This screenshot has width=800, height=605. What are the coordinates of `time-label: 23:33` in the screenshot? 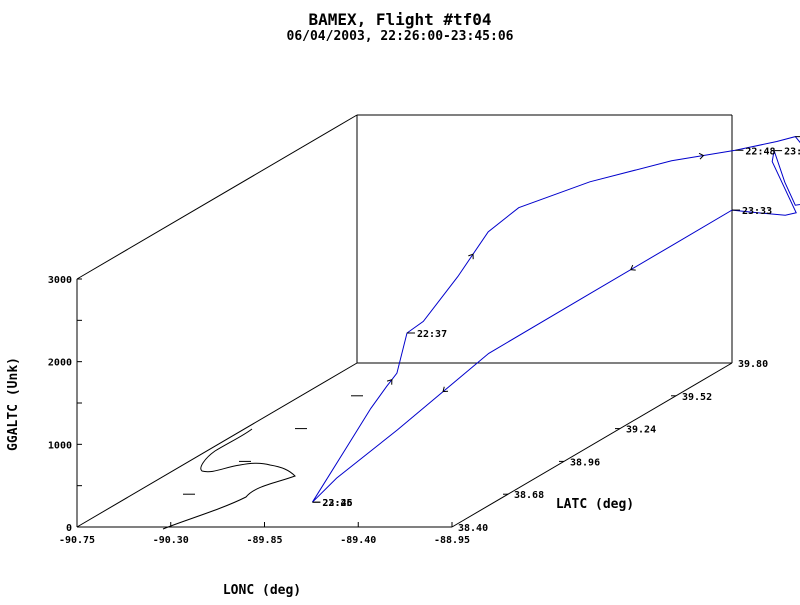 It's located at (757, 211).